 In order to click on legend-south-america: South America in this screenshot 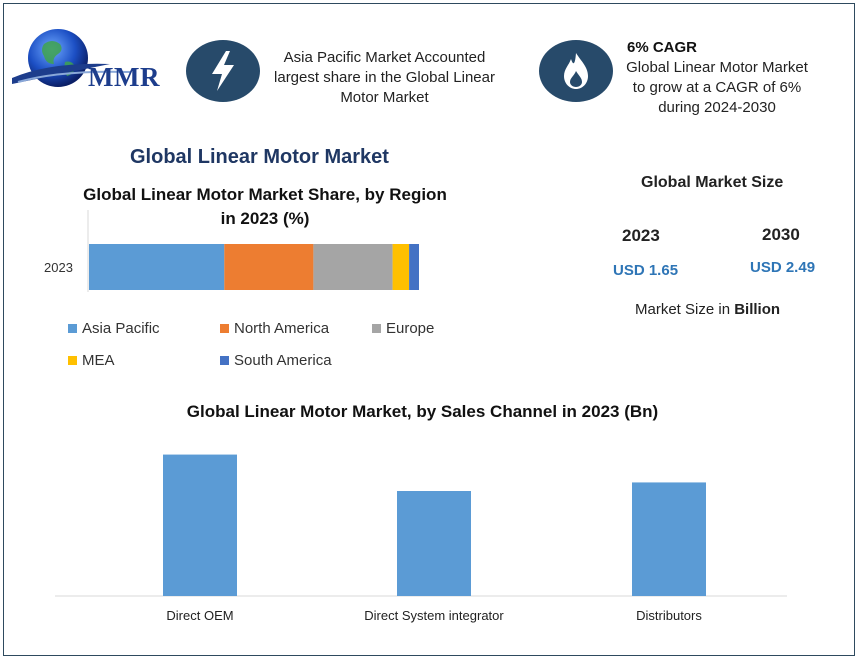, I will do `click(276, 360)`.